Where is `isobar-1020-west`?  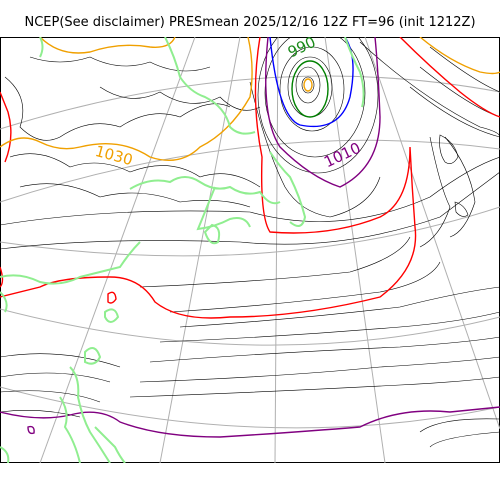 isobar-1020-west is located at coordinates (6, 127).